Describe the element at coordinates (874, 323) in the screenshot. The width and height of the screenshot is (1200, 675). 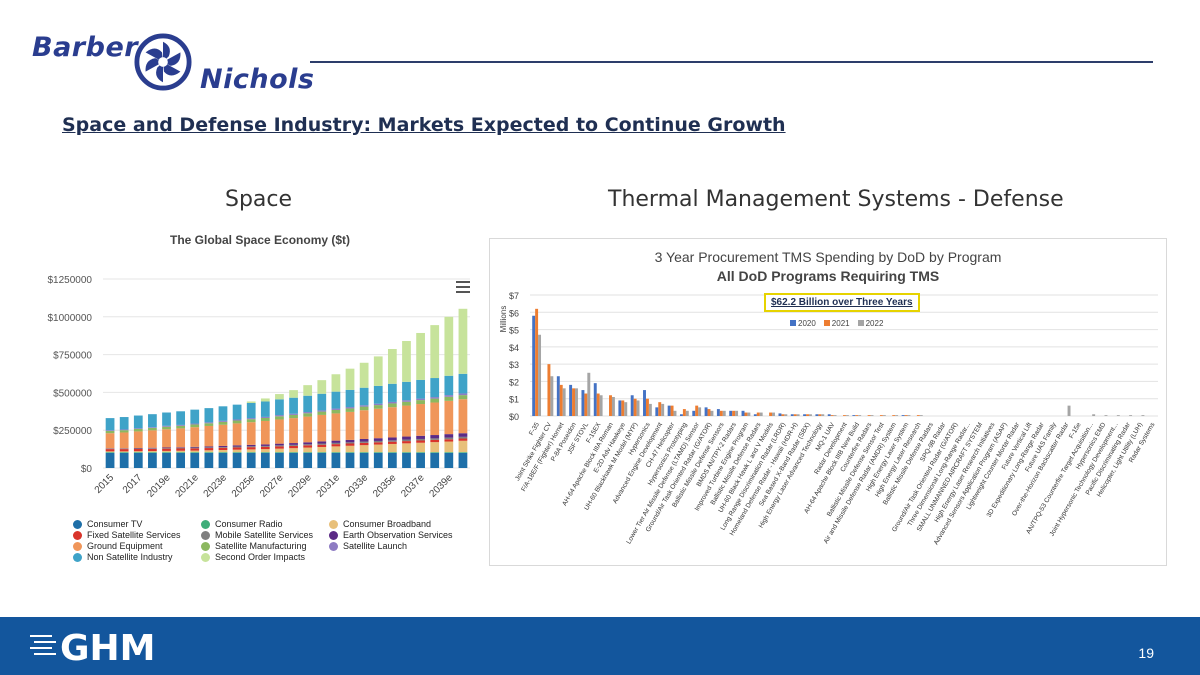
I see `tms-legend-label: 2022` at that location.